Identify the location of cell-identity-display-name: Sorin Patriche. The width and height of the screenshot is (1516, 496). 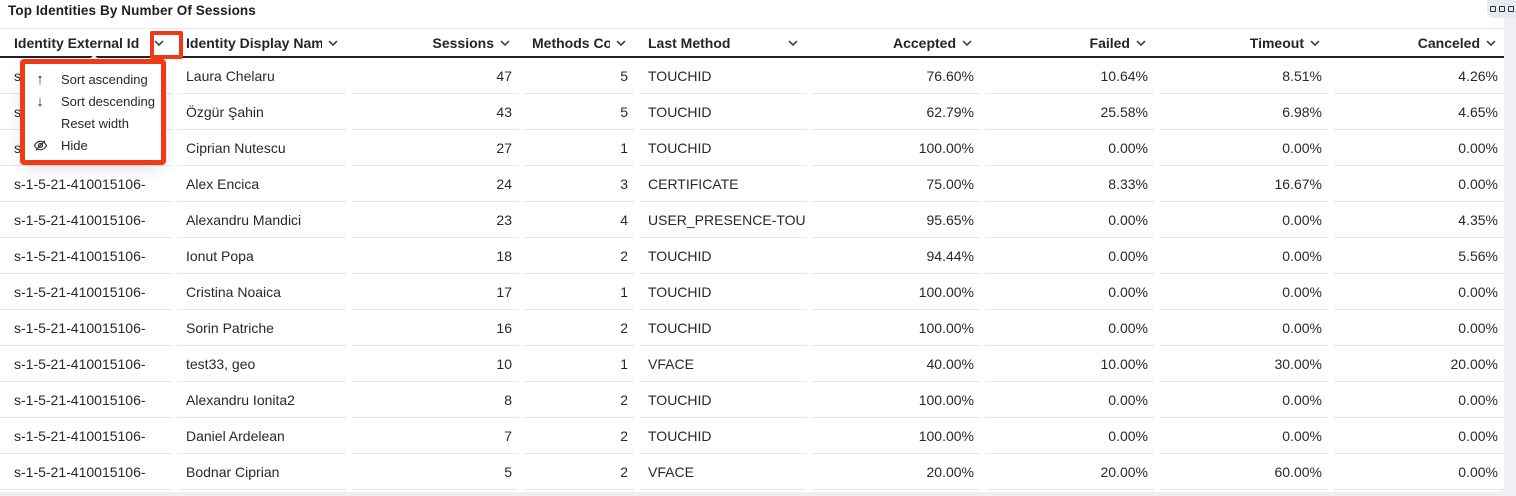
(262, 328).